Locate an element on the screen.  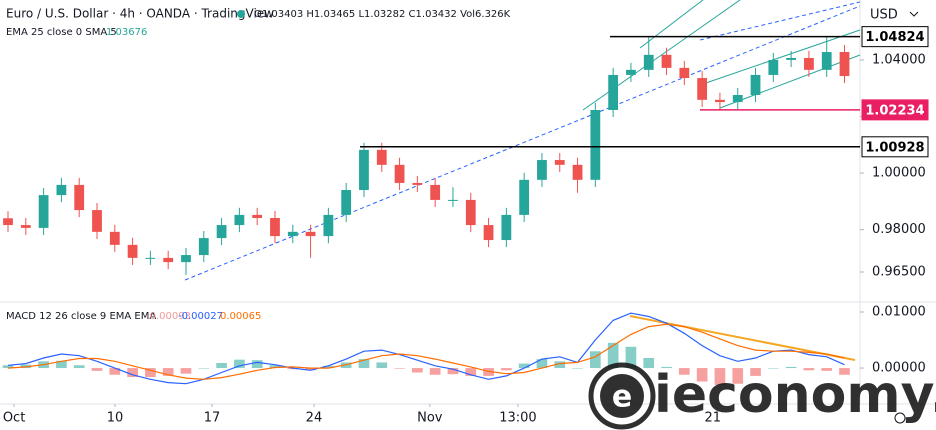
y-tick-label: 1.00000 is located at coordinates (899, 173).